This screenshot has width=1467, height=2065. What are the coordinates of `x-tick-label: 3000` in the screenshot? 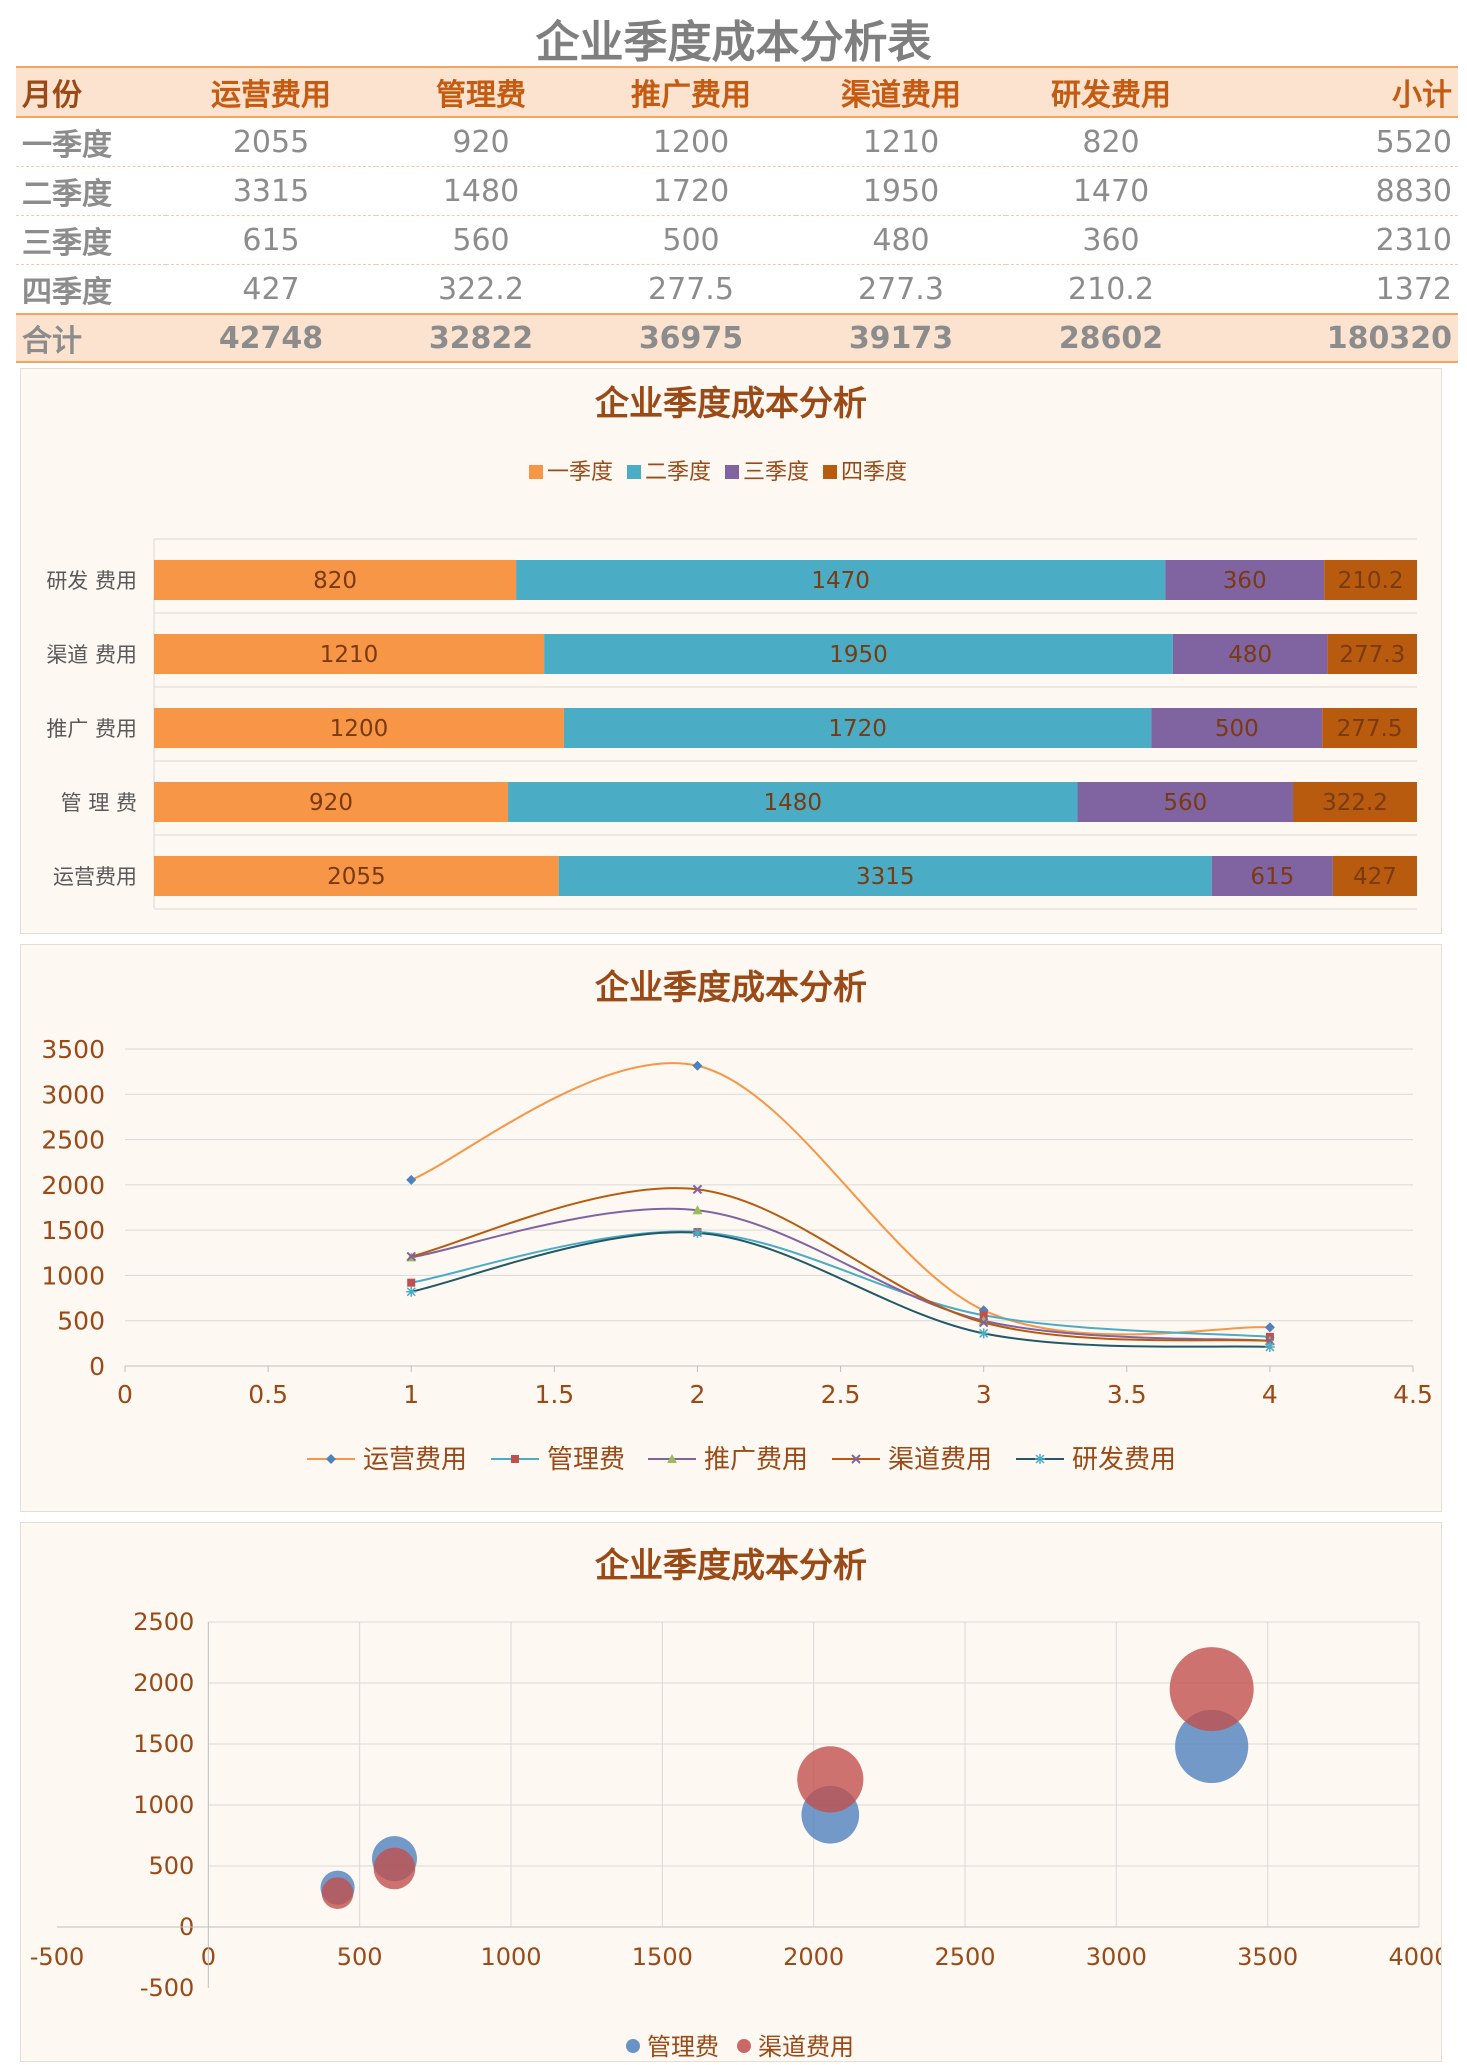 It's located at (1116, 1957).